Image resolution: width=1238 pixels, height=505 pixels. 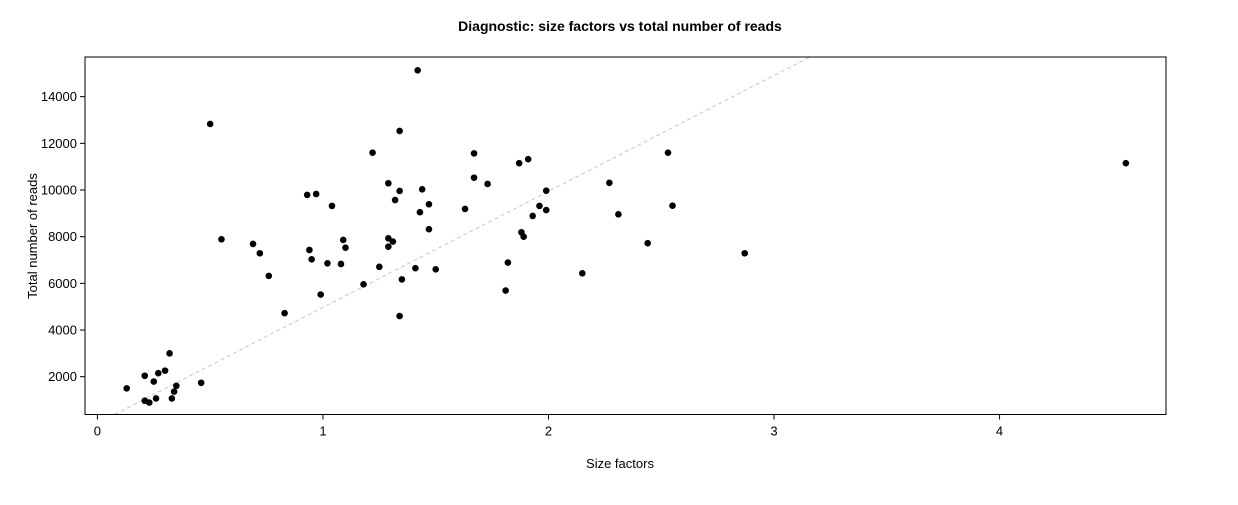 I want to click on x-tick-label: 3, so click(x=773, y=431).